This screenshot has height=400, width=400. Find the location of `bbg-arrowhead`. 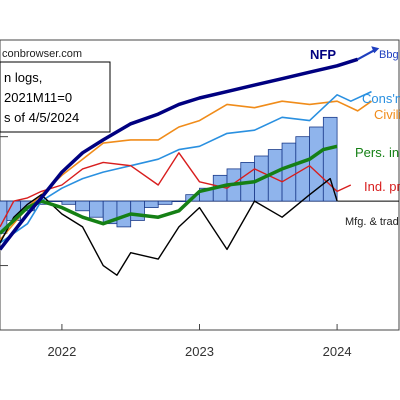

bbg-arrowhead is located at coordinates (375, 50).